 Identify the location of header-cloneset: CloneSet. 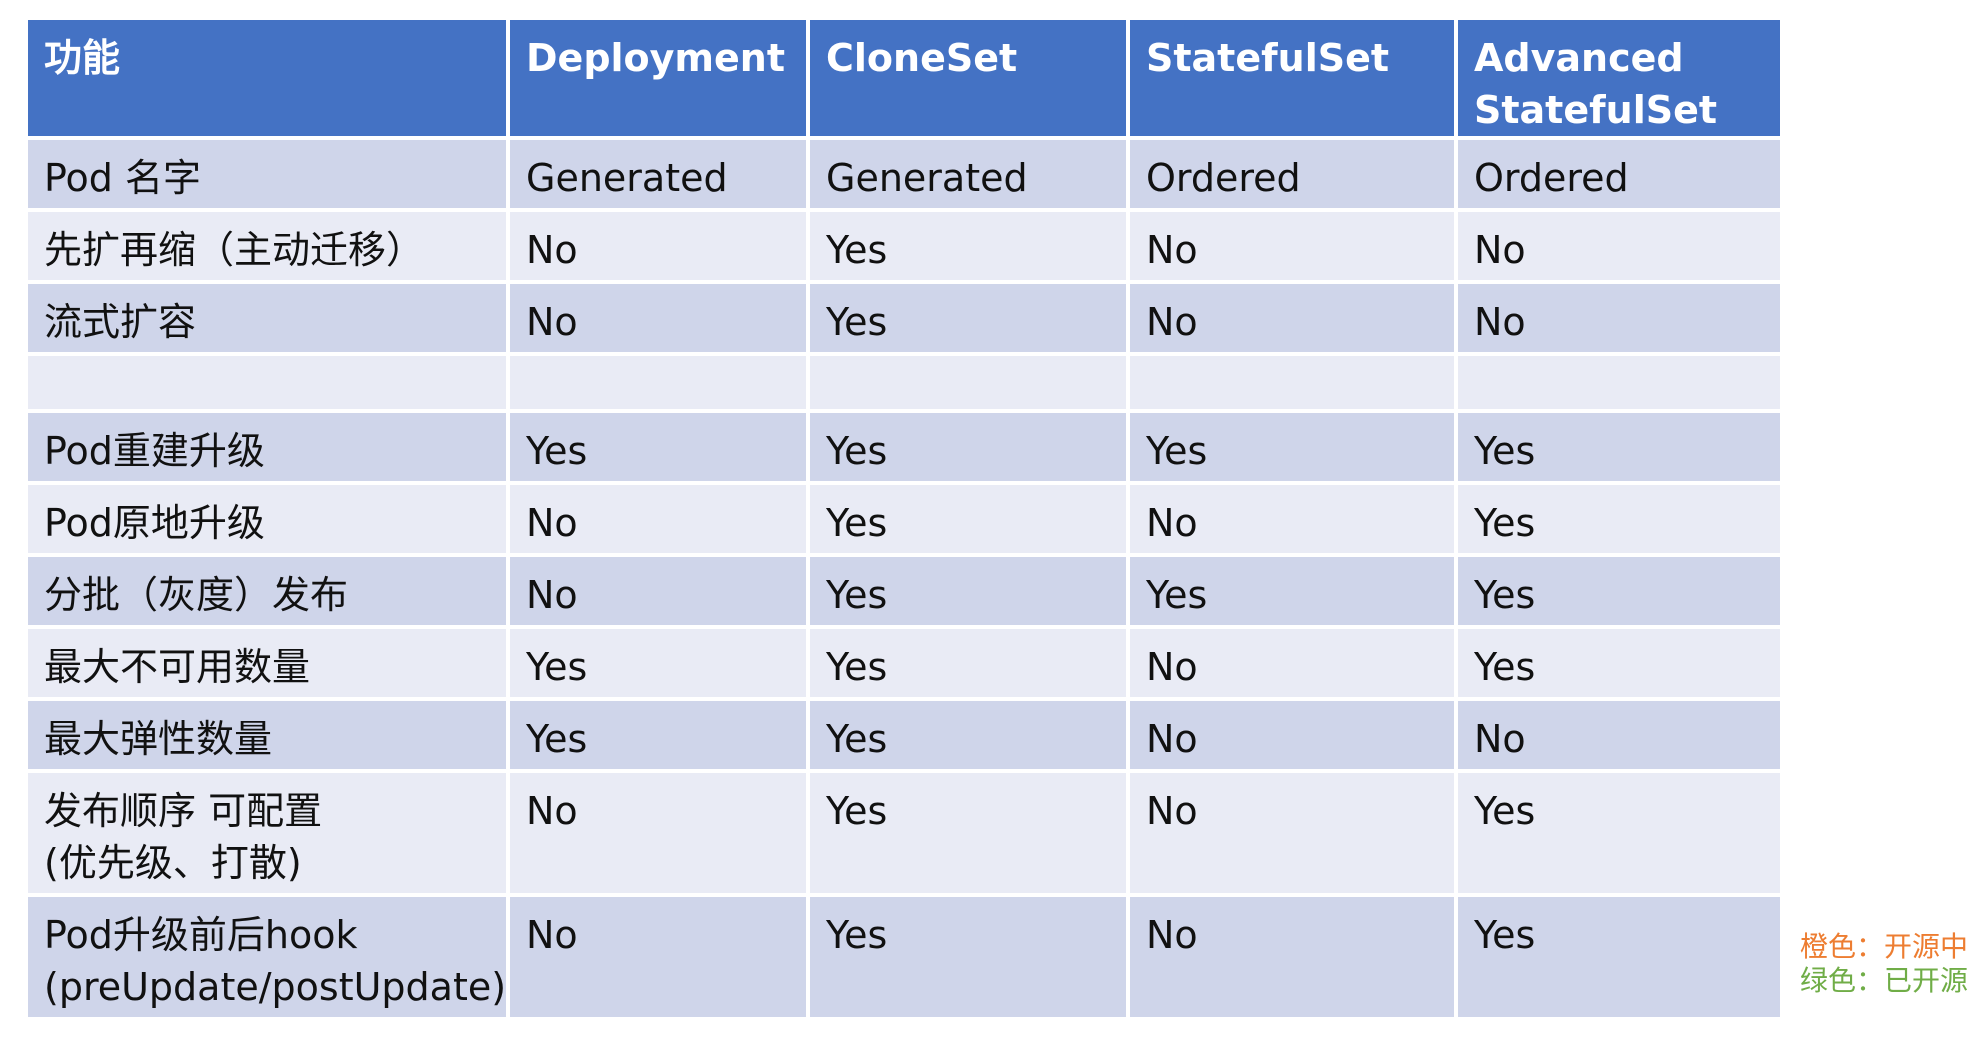
(968, 78).